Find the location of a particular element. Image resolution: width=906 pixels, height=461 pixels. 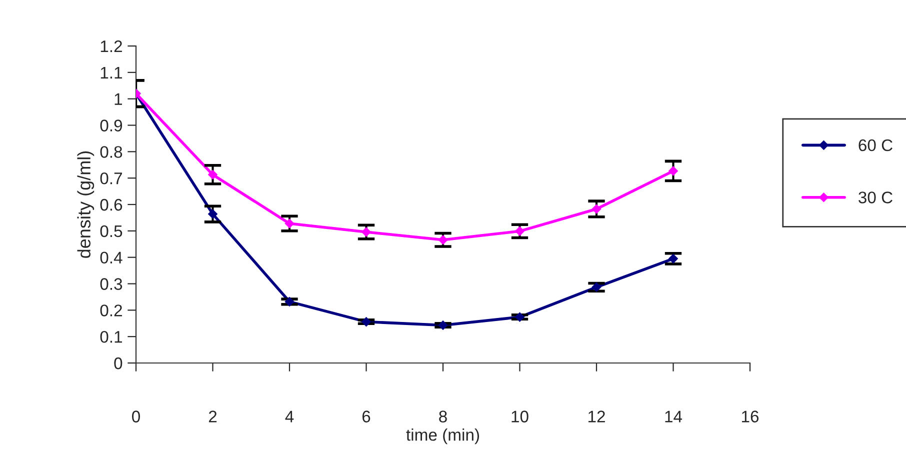

y-tick-label: 0.1 is located at coordinates (111, 336).